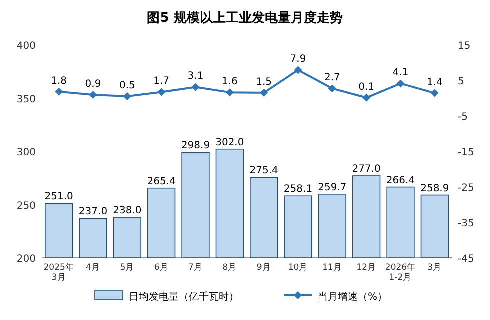  I want to click on data-label: 251.0, so click(59, 197).